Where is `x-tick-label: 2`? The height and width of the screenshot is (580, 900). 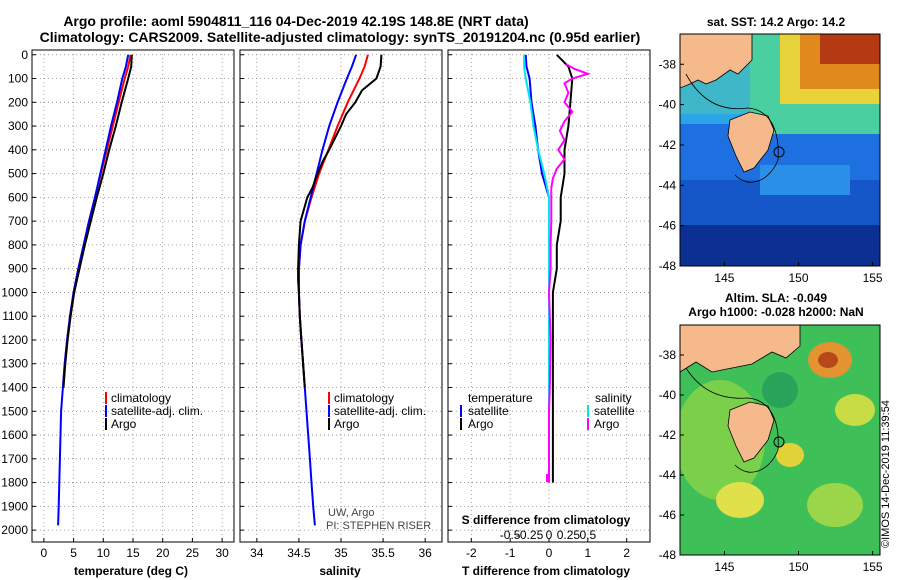
x-tick-label: 2 is located at coordinates (626, 553).